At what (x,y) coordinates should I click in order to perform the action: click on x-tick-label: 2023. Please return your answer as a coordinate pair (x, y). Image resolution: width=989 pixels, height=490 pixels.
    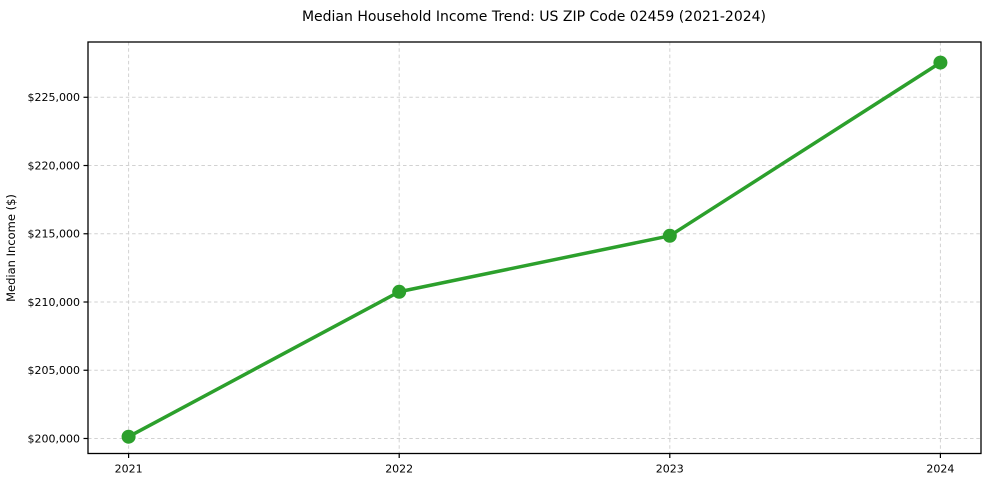
    Looking at the image, I should click on (670, 469).